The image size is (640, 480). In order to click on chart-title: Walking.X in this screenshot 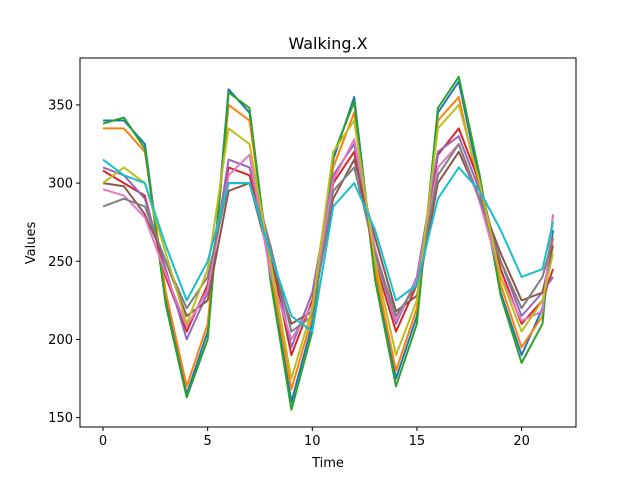, I will do `click(327, 43)`.